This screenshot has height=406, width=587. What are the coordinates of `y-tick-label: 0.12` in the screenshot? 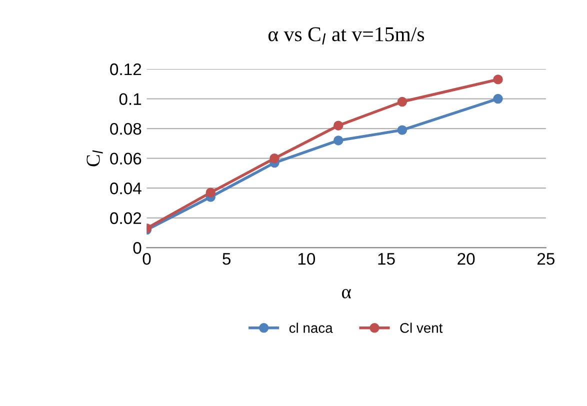 It's located at (126, 69).